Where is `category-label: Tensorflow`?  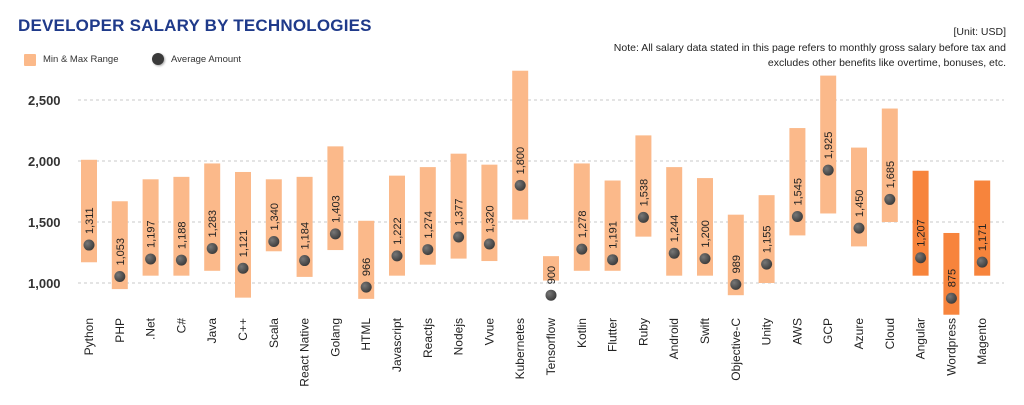 category-label: Tensorflow is located at coordinates (551, 347).